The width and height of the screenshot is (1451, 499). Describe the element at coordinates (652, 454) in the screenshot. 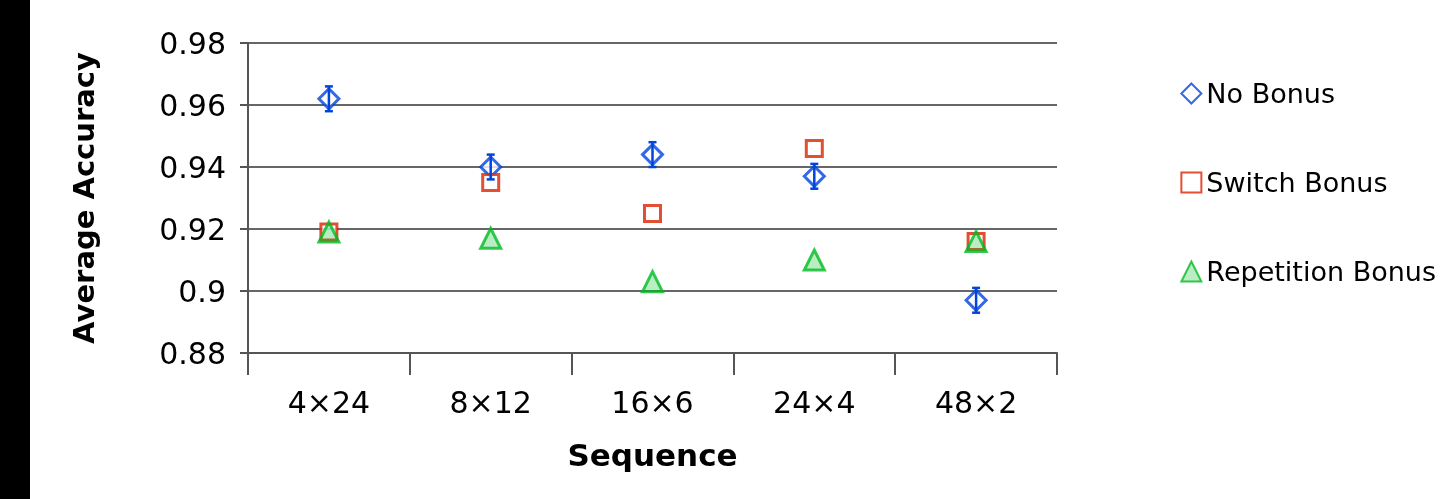

I see `x-axis-title: Sequence` at that location.